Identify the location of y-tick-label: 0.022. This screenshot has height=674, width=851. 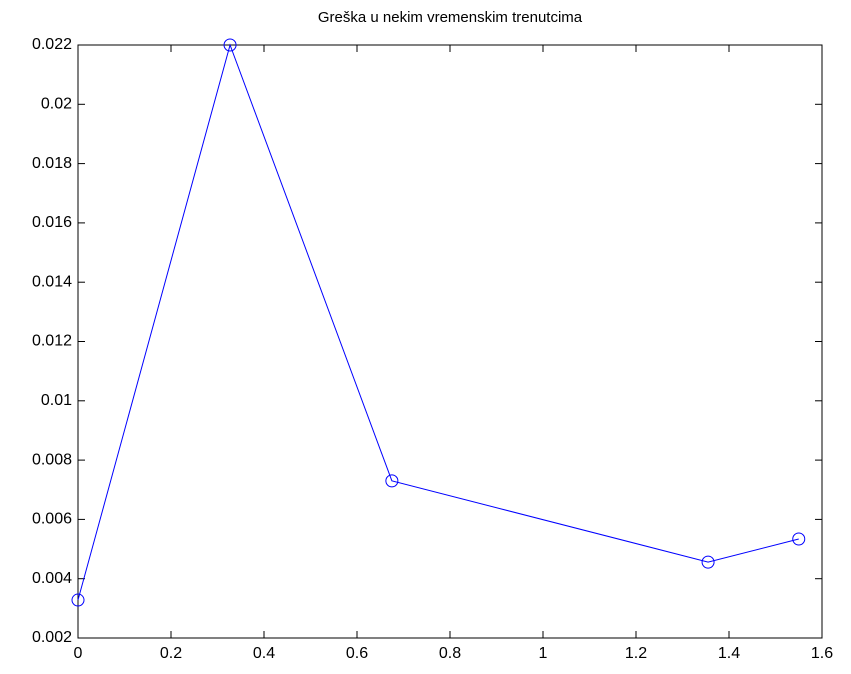
(52, 44).